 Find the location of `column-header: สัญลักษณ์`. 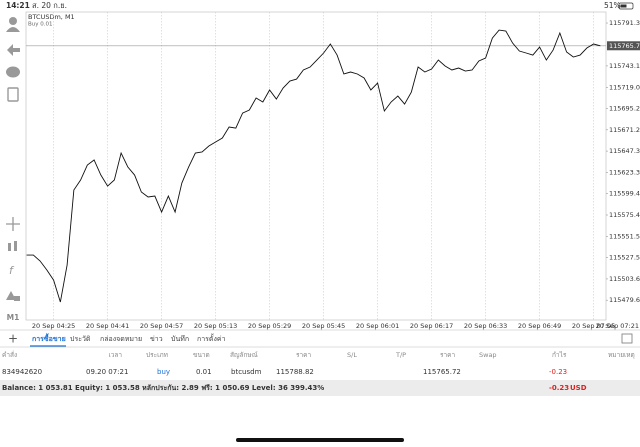

column-header: สัญลักษณ์ is located at coordinates (244, 355).